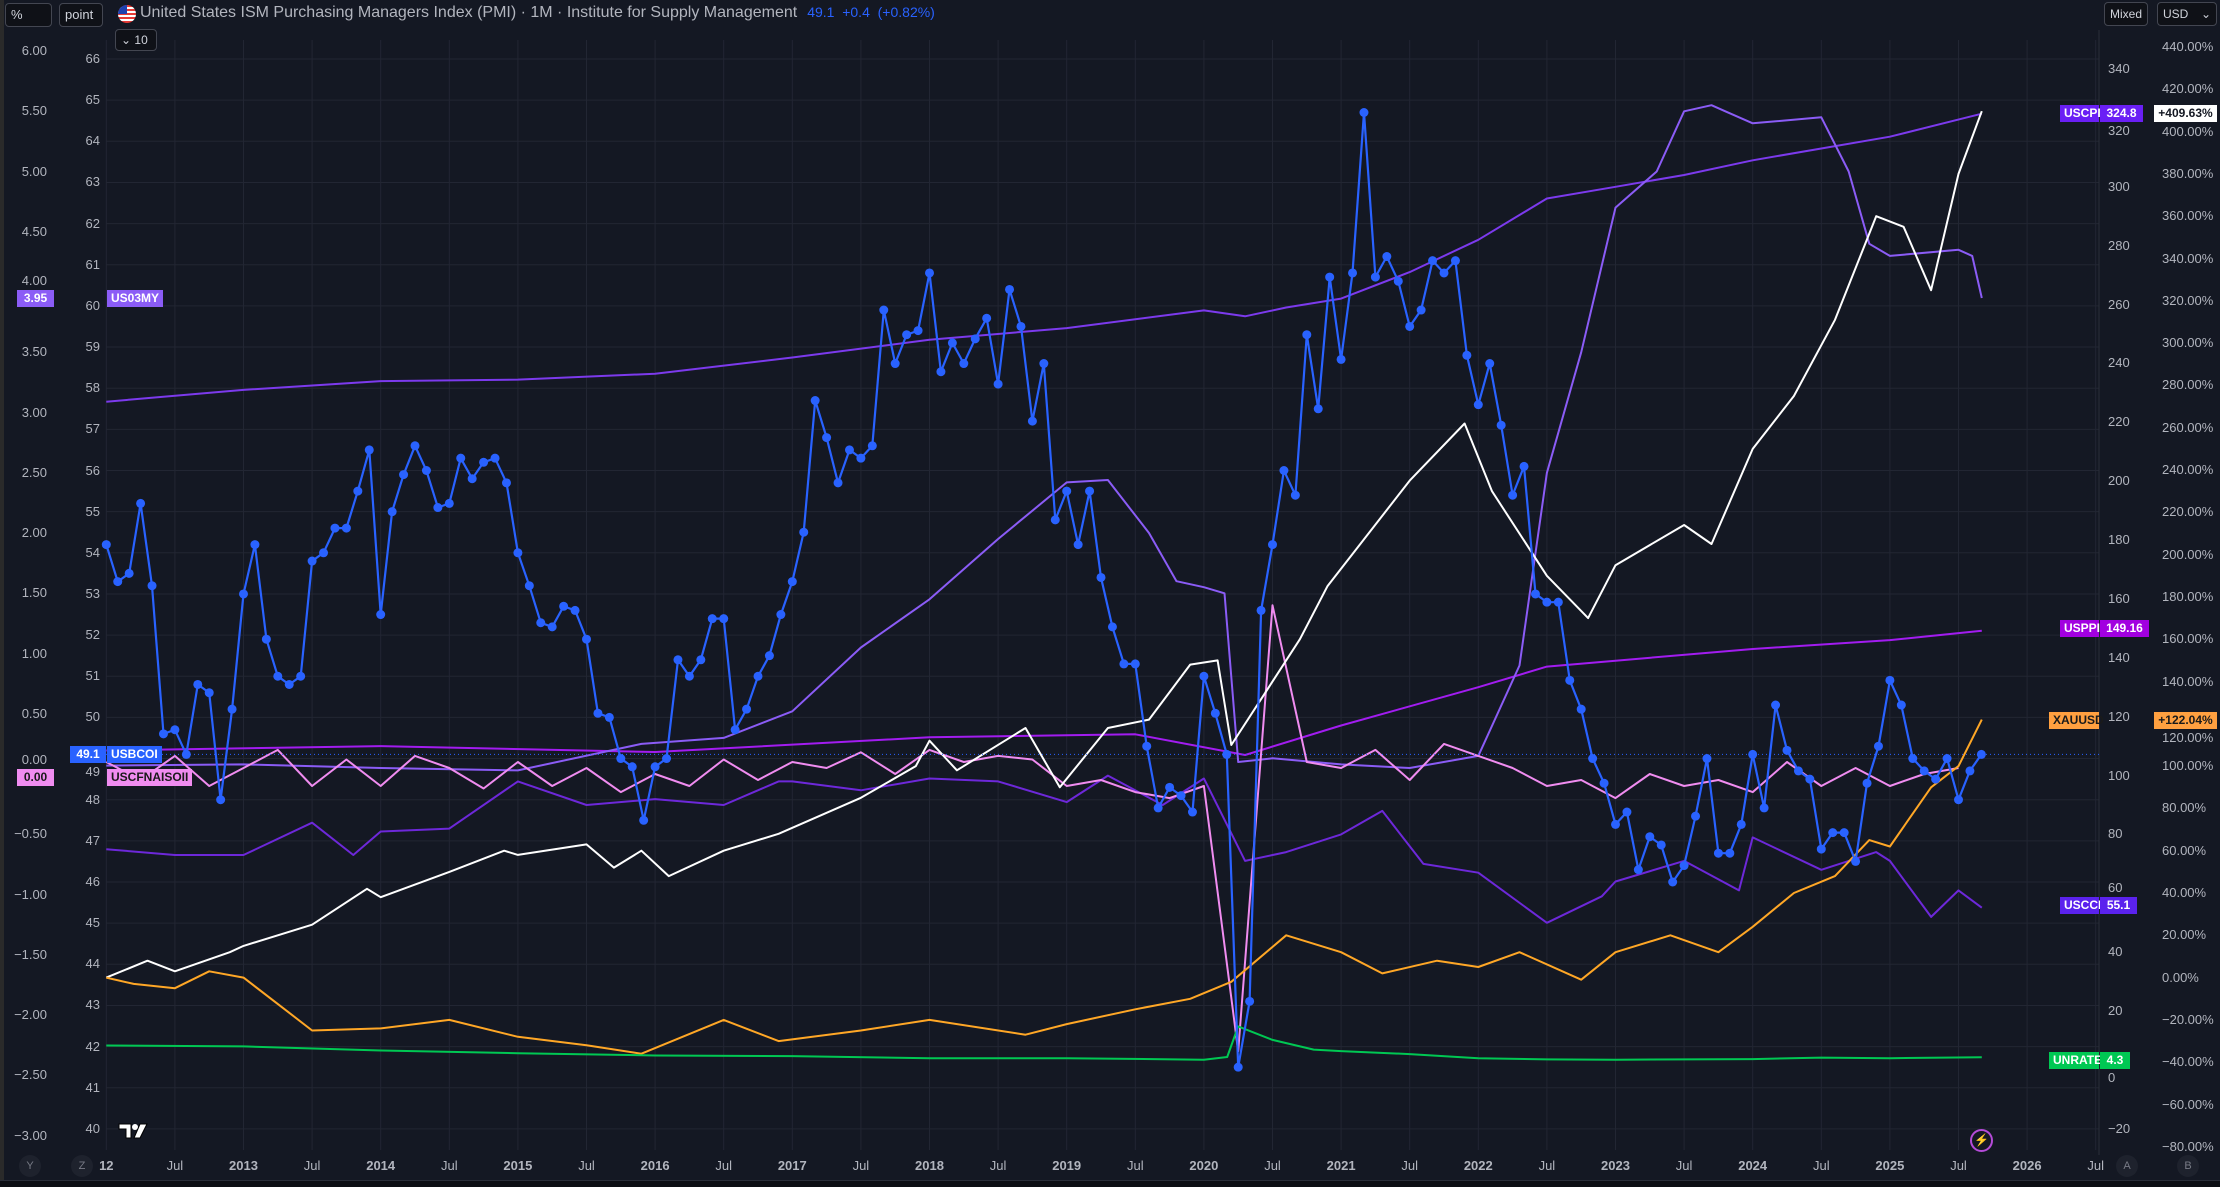 This screenshot has height=1187, width=2220. Describe the element at coordinates (929, 1165) in the screenshot. I see `x-axis-tick-label: 2018` at that location.